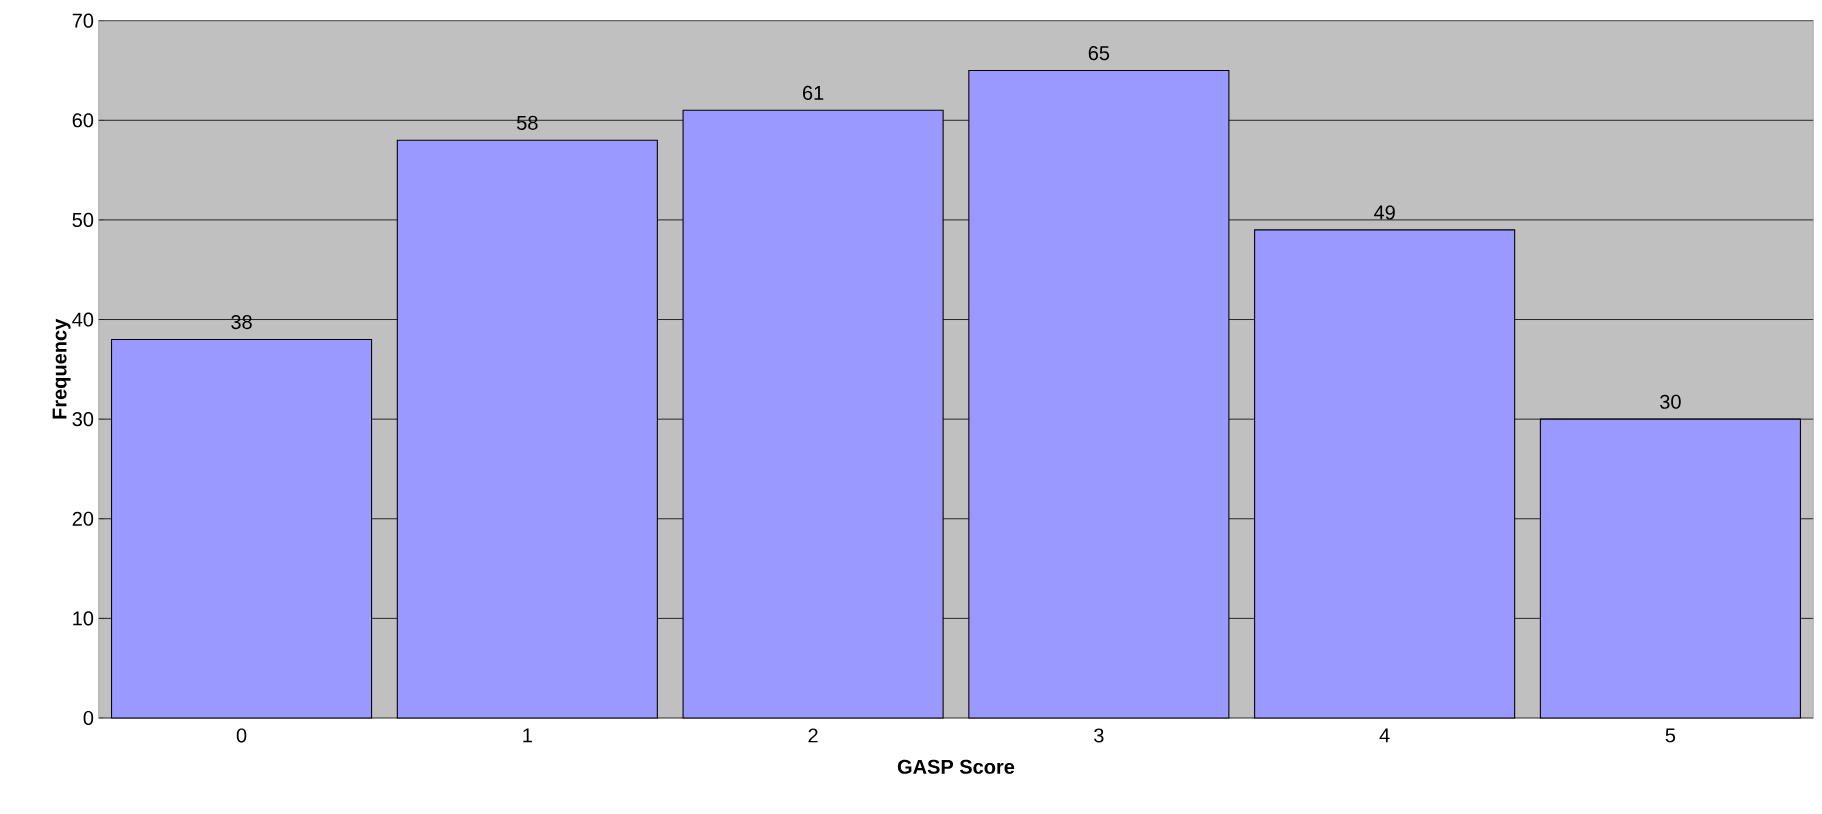 This screenshot has height=814, width=1822. What do you see at coordinates (61, 368) in the screenshot?
I see `y-axis-title: Frequency` at bounding box center [61, 368].